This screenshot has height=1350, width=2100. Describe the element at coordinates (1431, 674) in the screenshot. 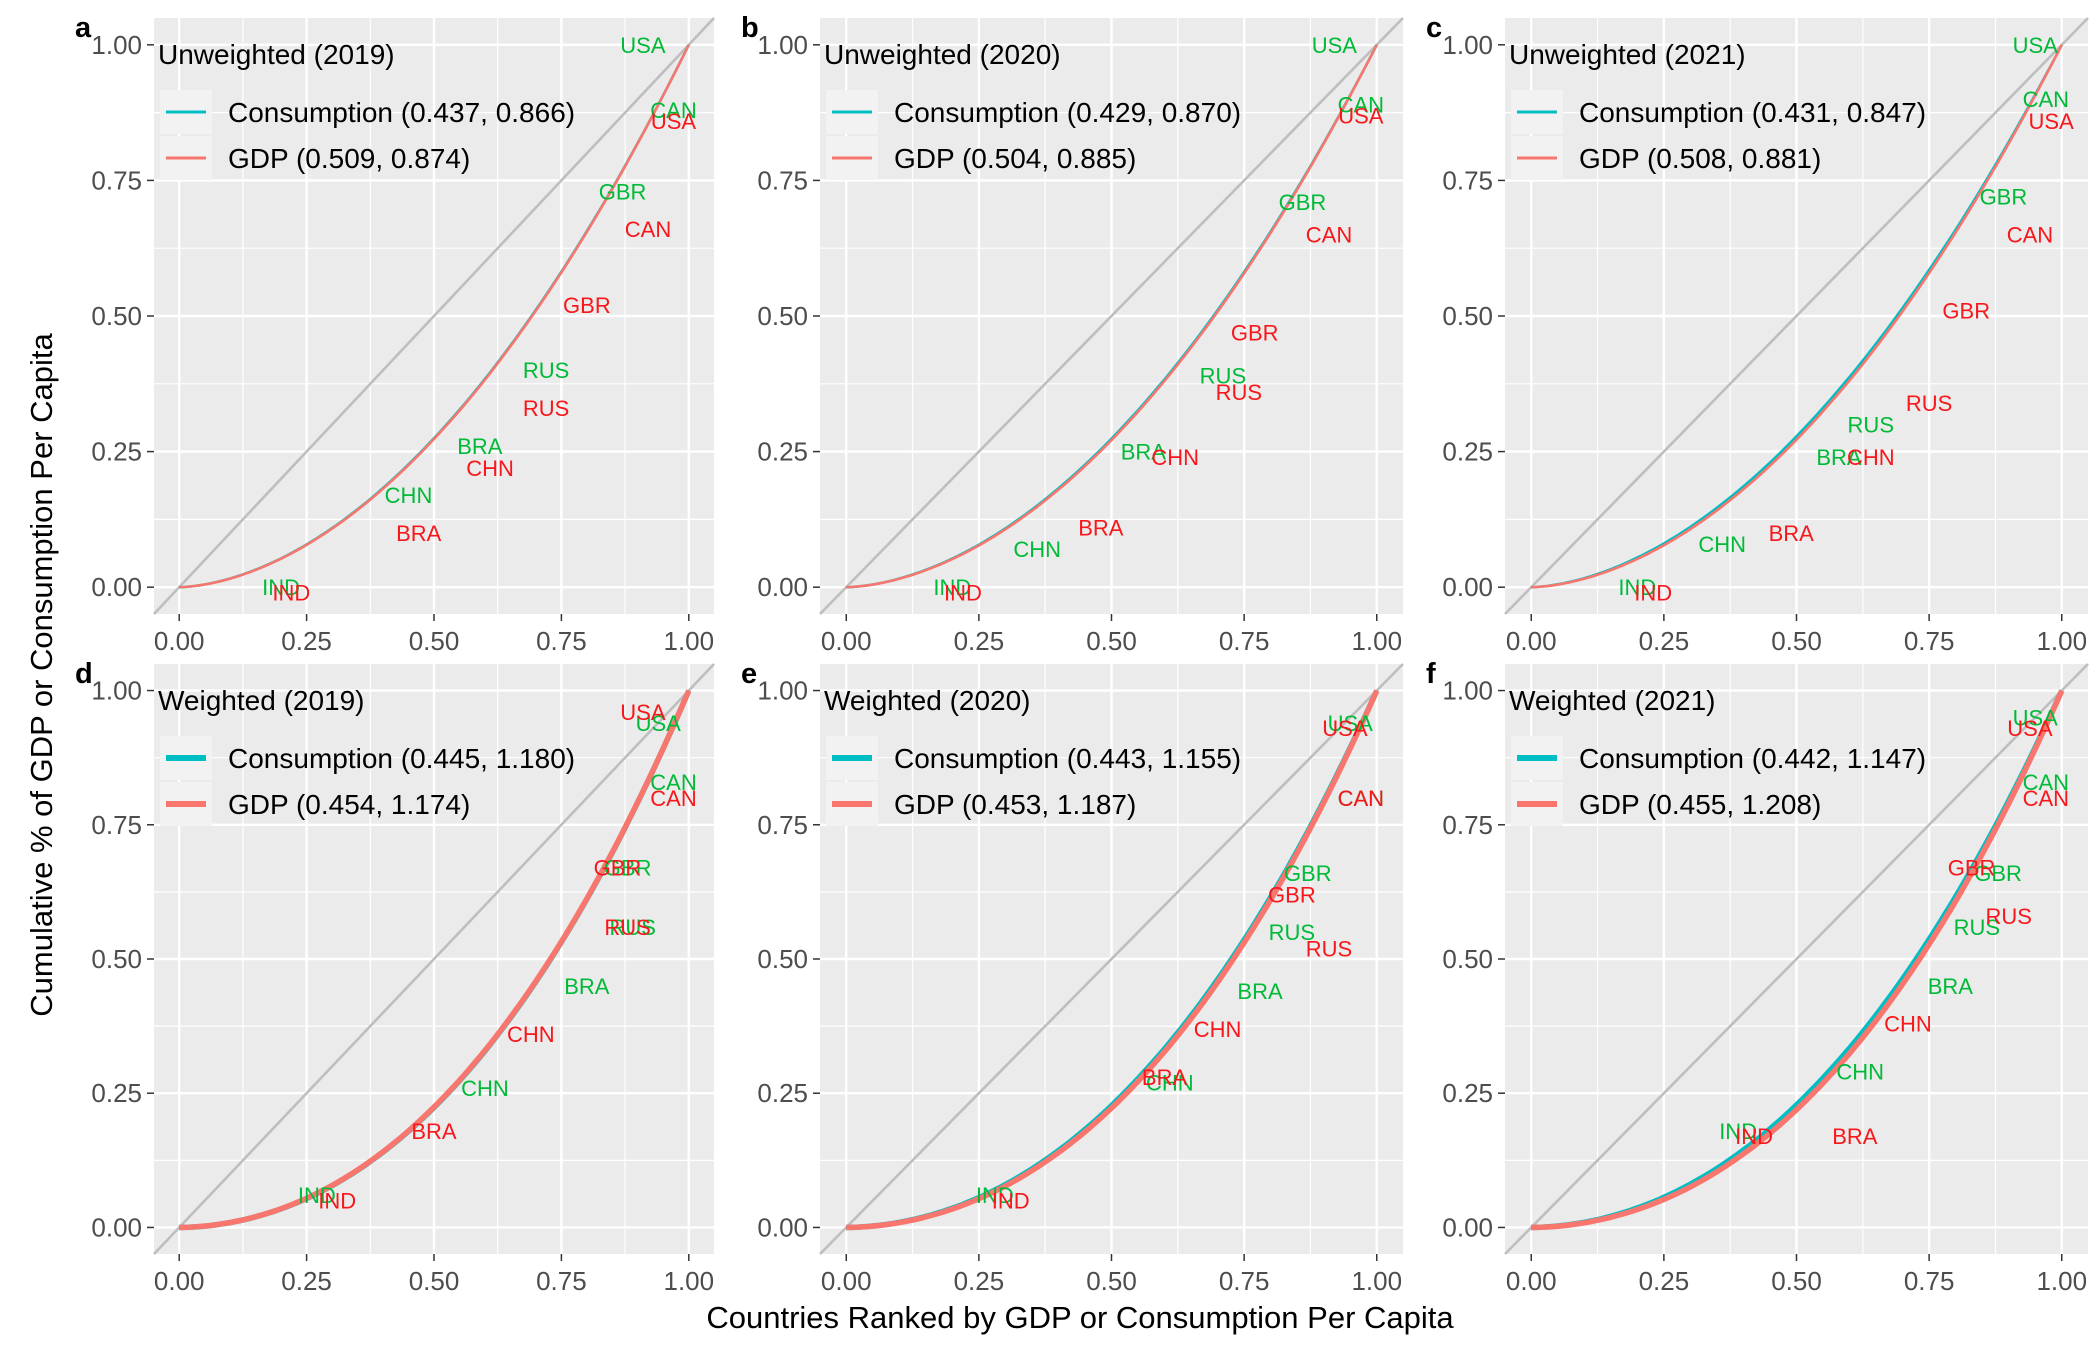

I see `panel-letter: f` at that location.